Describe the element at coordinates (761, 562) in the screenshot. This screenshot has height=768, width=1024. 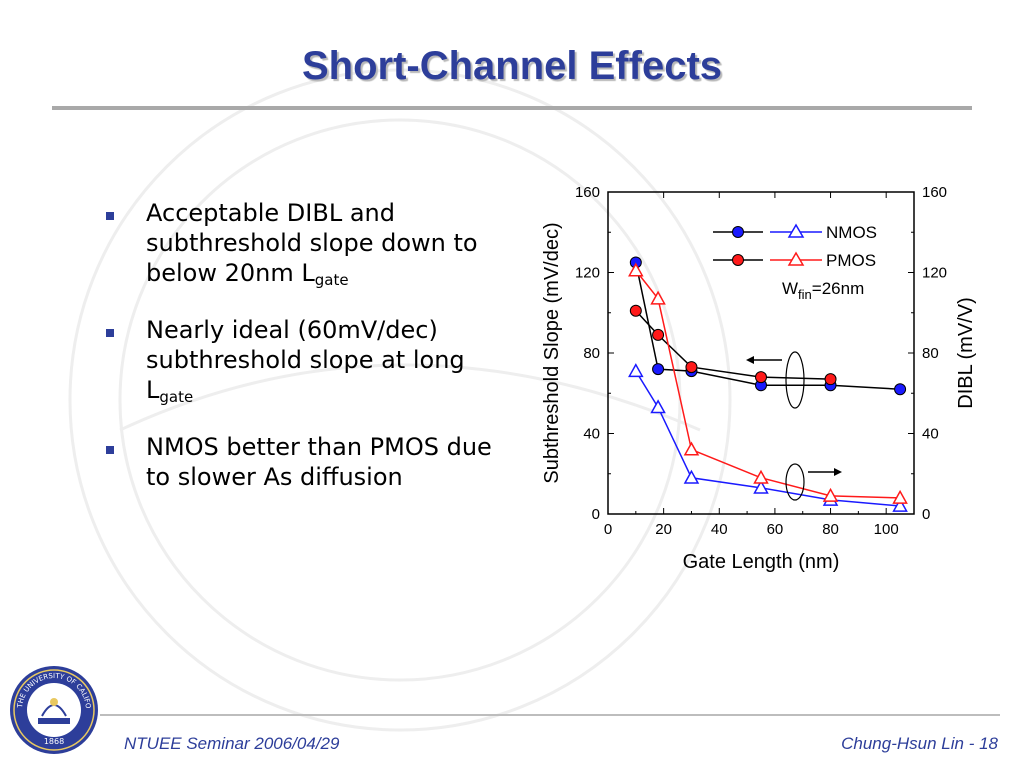
I see `x-axis-label: Gate Length (nm)` at that location.